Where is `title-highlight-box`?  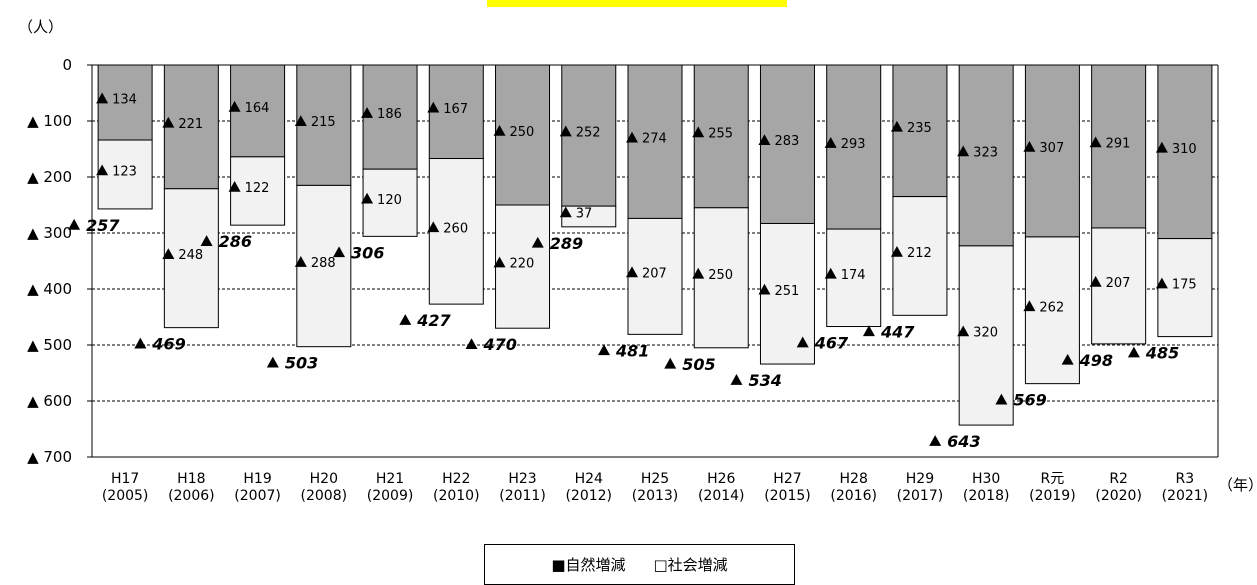 title-highlight-box is located at coordinates (637, 3).